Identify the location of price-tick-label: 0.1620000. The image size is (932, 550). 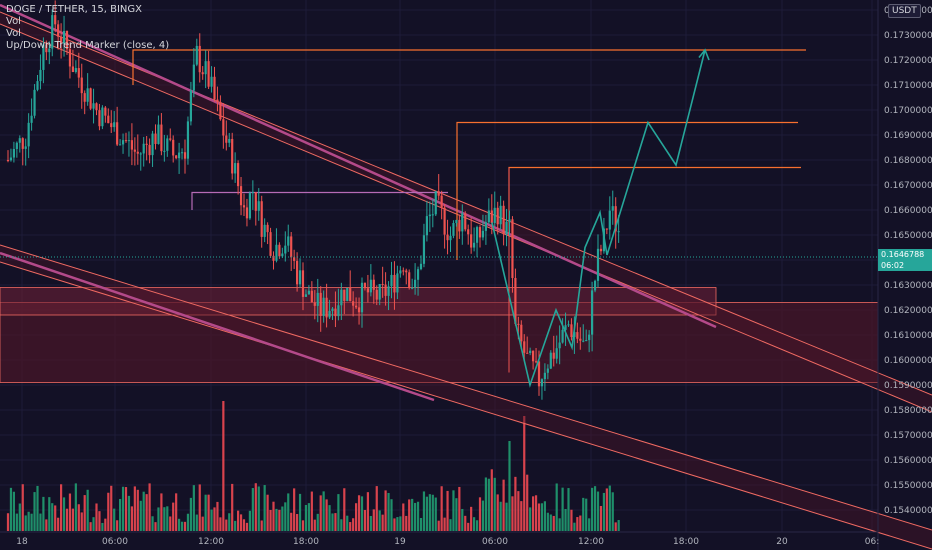
(908, 311).